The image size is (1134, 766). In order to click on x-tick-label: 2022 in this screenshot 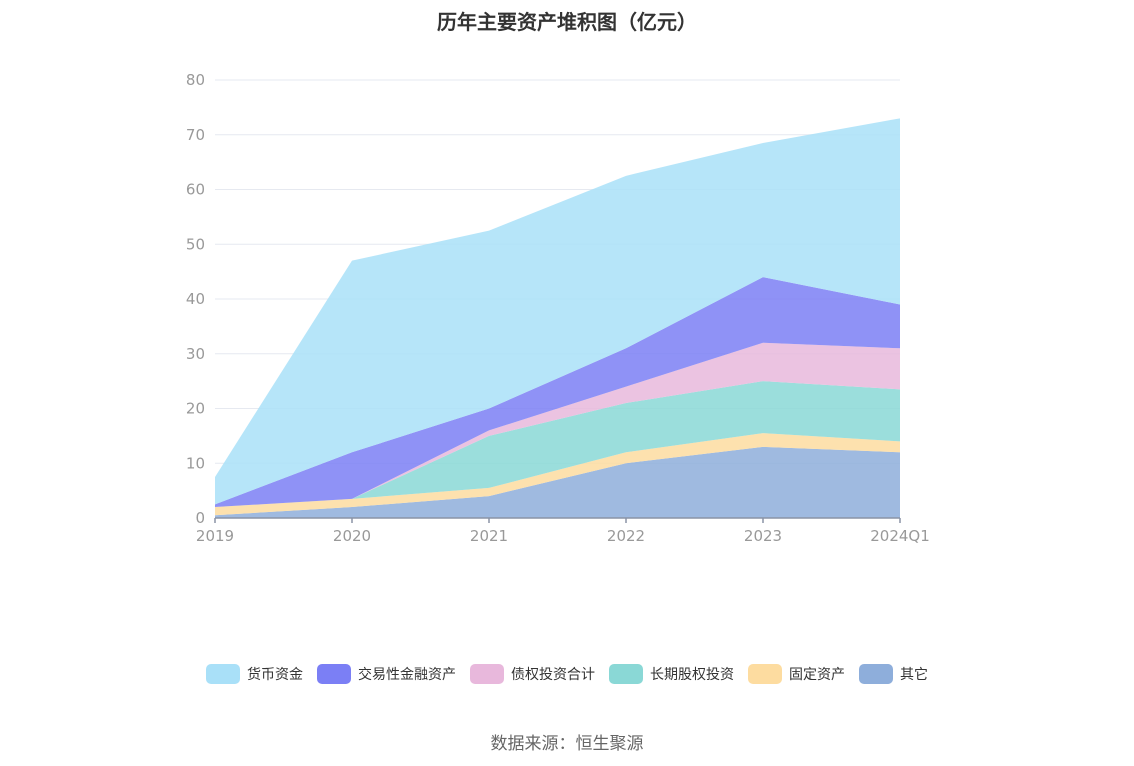, I will do `click(626, 536)`.